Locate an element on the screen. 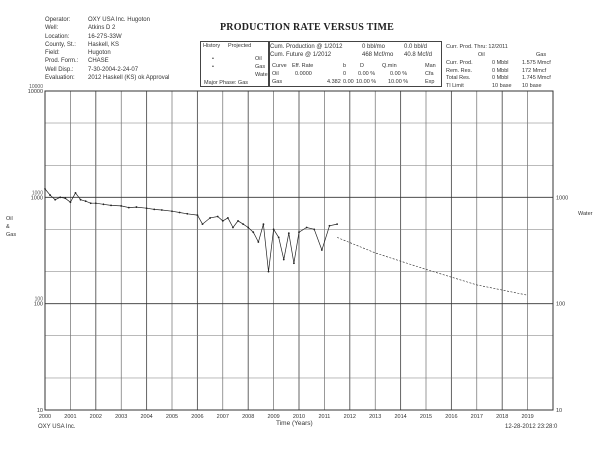 The image size is (600, 464). footer-company: OXY USA Inc. is located at coordinates (57, 427).